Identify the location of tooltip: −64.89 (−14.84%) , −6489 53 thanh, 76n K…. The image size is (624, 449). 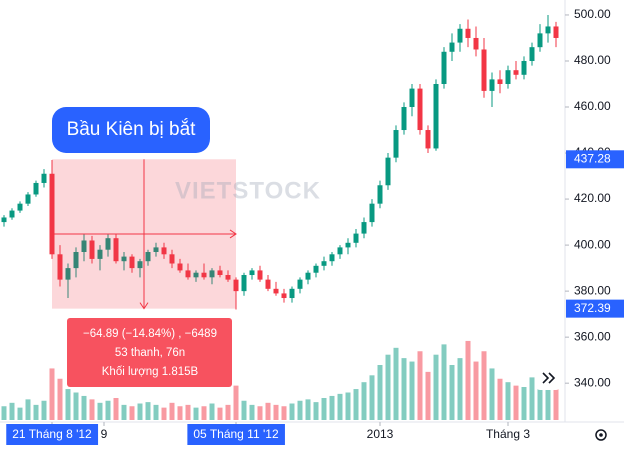
(149, 352).